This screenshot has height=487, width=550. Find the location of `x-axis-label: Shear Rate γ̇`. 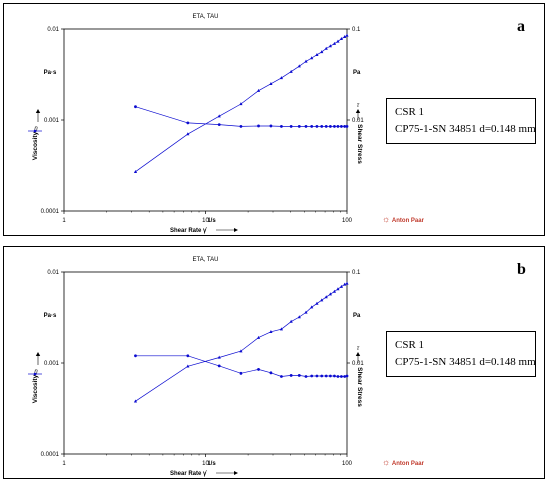

x-axis-label: Shear Rate γ̇ is located at coordinates (188, 474).